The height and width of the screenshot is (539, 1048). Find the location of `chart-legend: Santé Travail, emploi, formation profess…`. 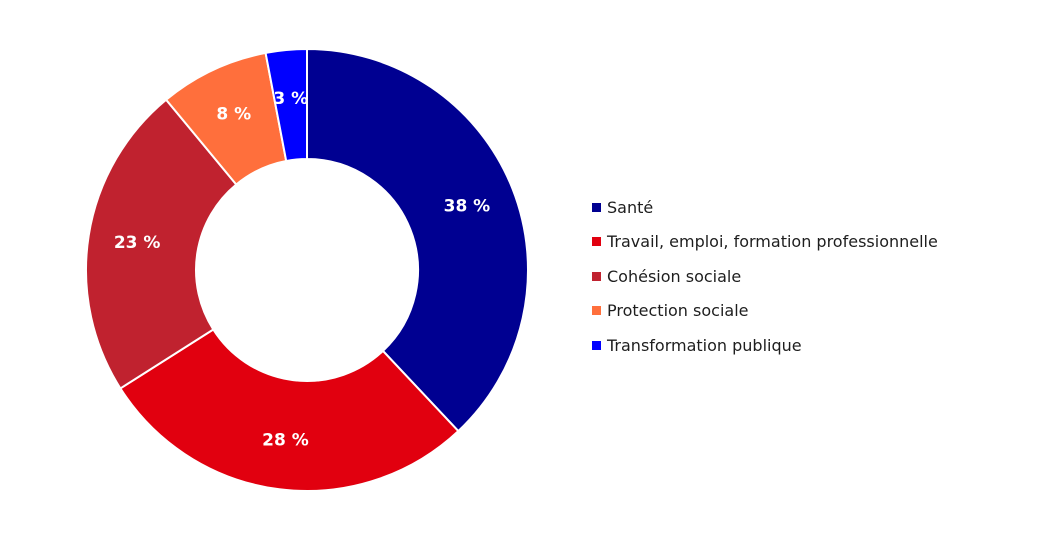

chart-legend: Santé Travail, emploi, formation profess… is located at coordinates (765, 276).